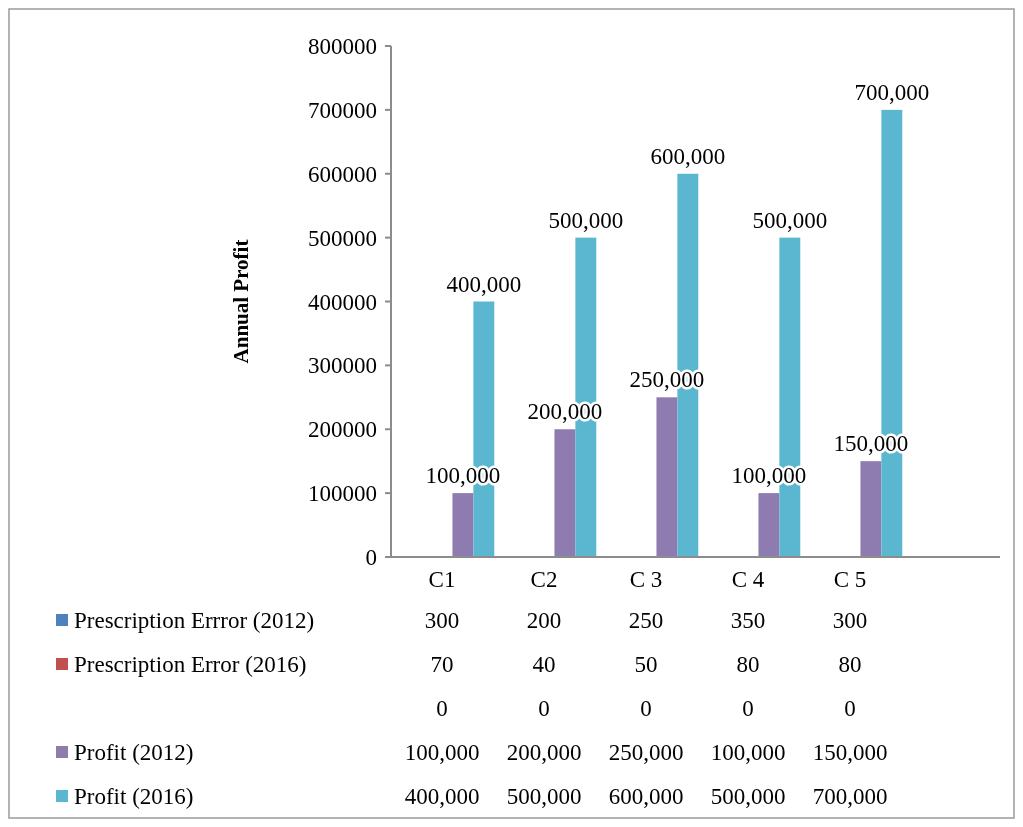  What do you see at coordinates (342, 47) in the screenshot?
I see `y-tick-label: 800000` at bounding box center [342, 47].